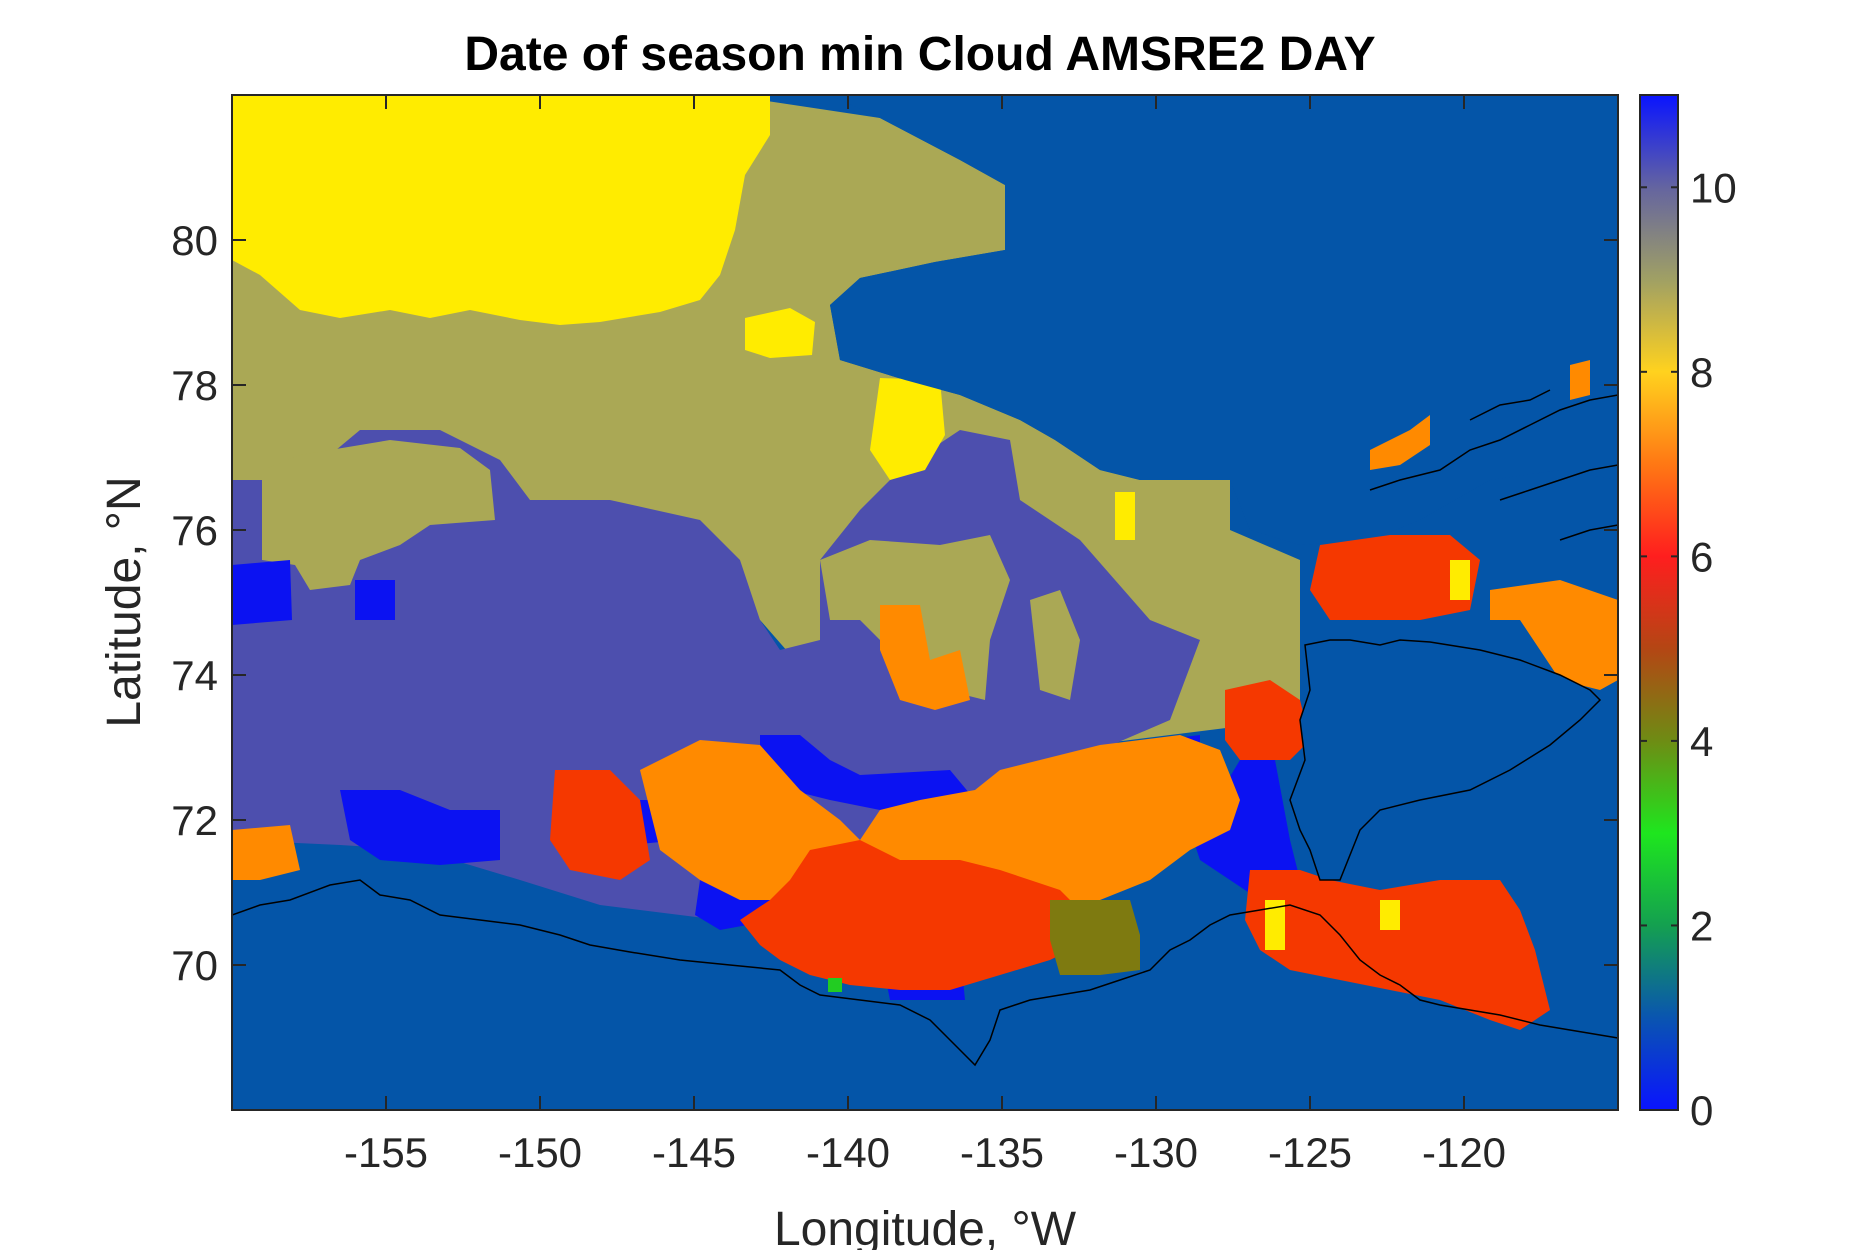 This screenshot has width=1875, height=1250. I want to click on orange-patch-ne-c, so click(1554, 635).